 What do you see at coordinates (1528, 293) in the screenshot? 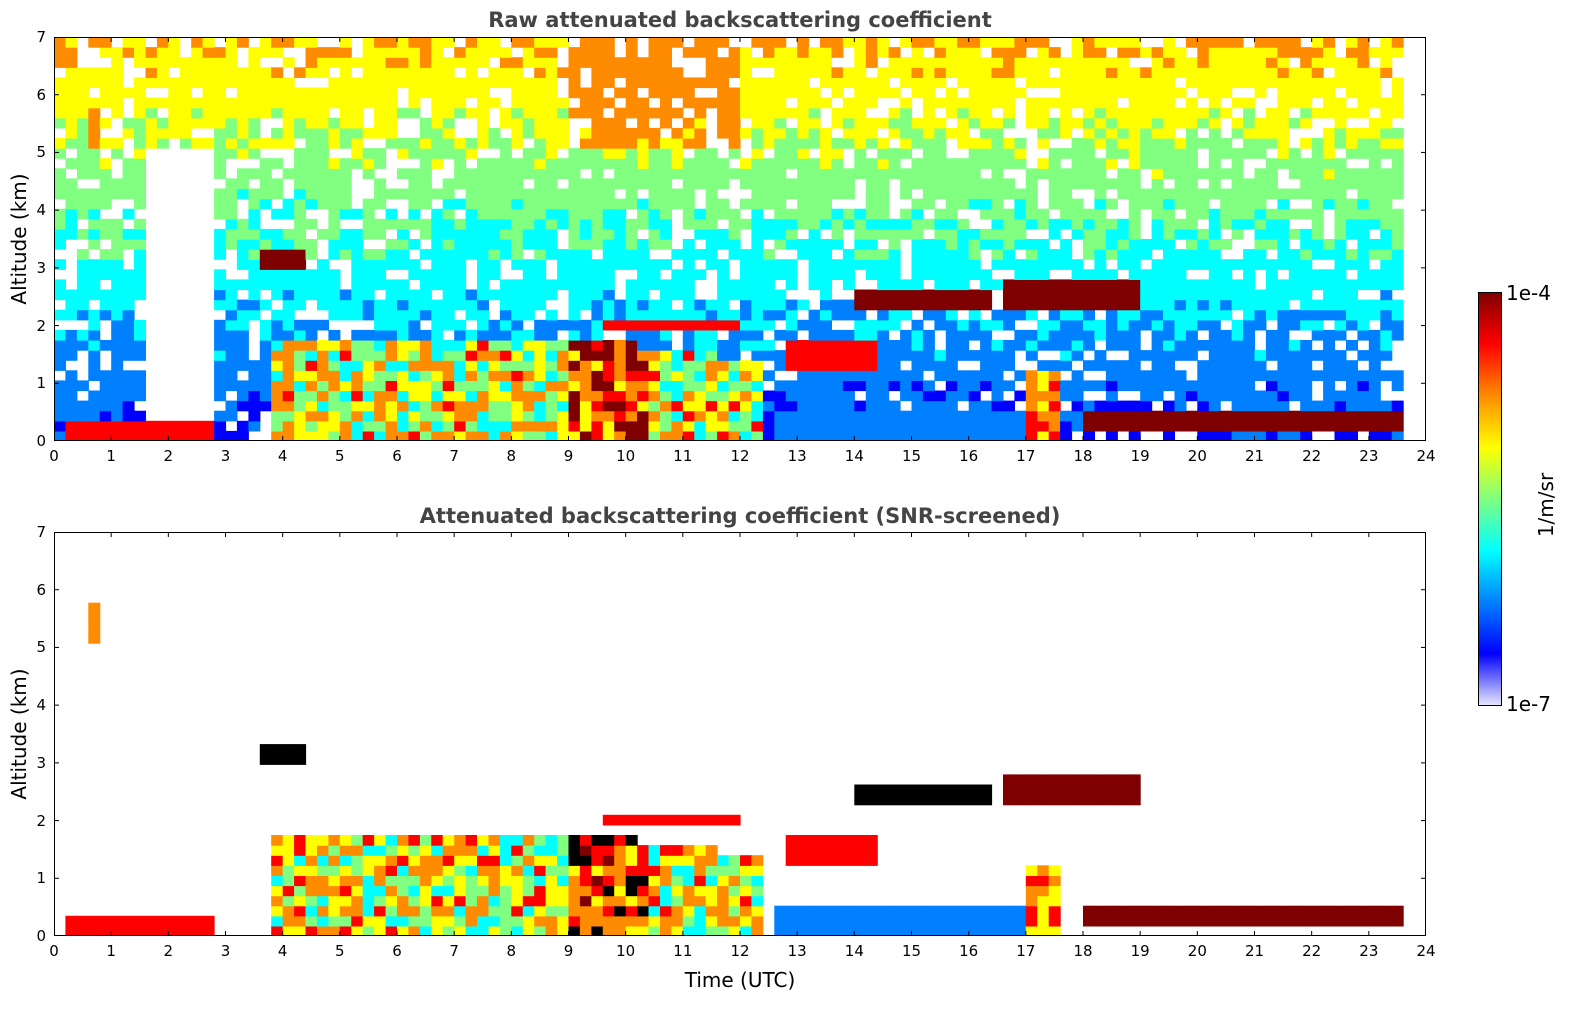
I see `colorbar-max-label: 1e-4` at bounding box center [1528, 293].